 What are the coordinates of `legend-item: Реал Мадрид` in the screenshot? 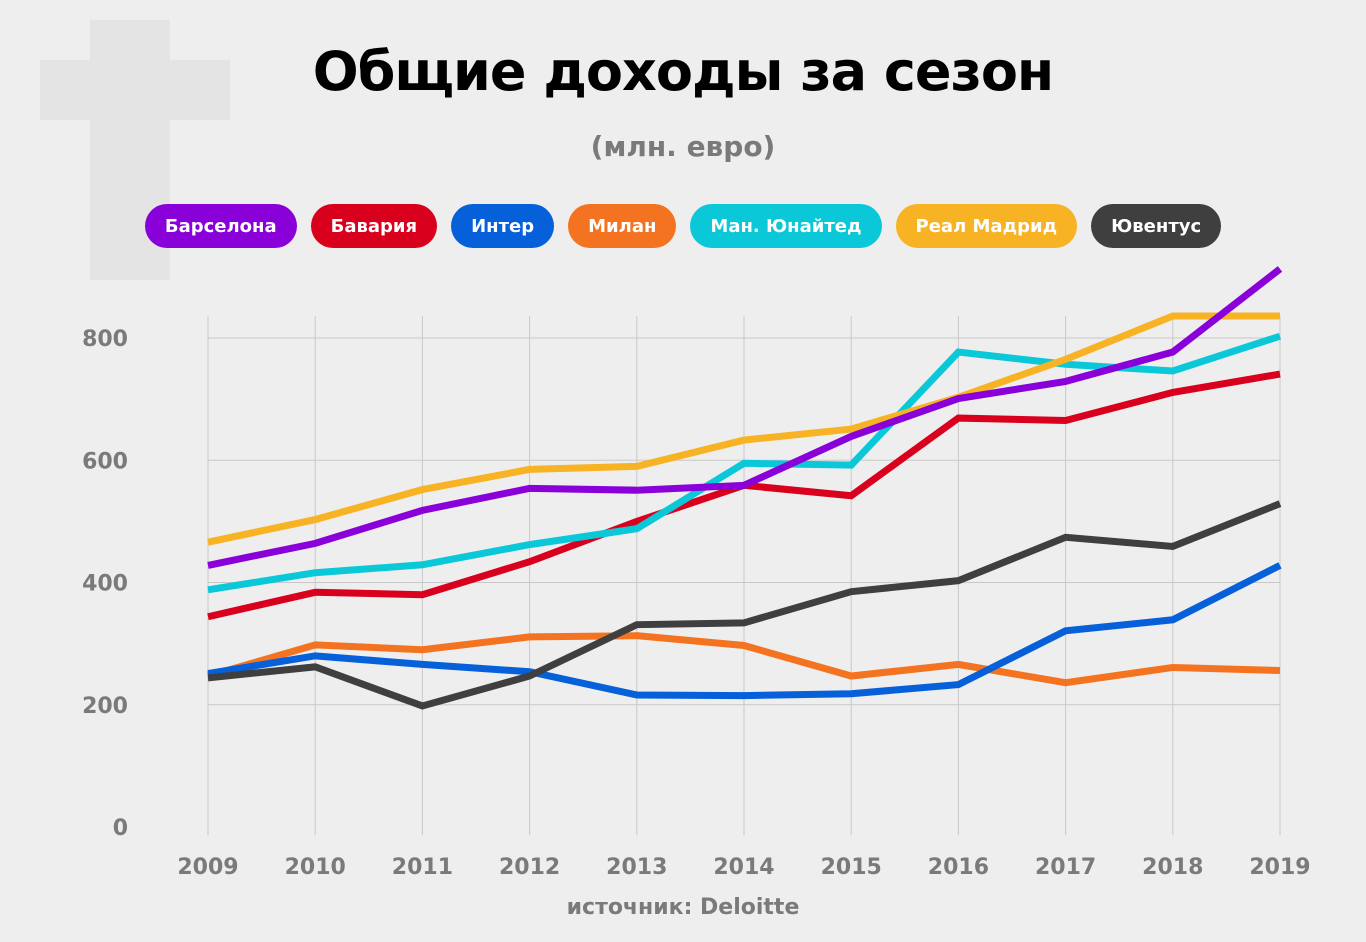 It's located at (986, 226).